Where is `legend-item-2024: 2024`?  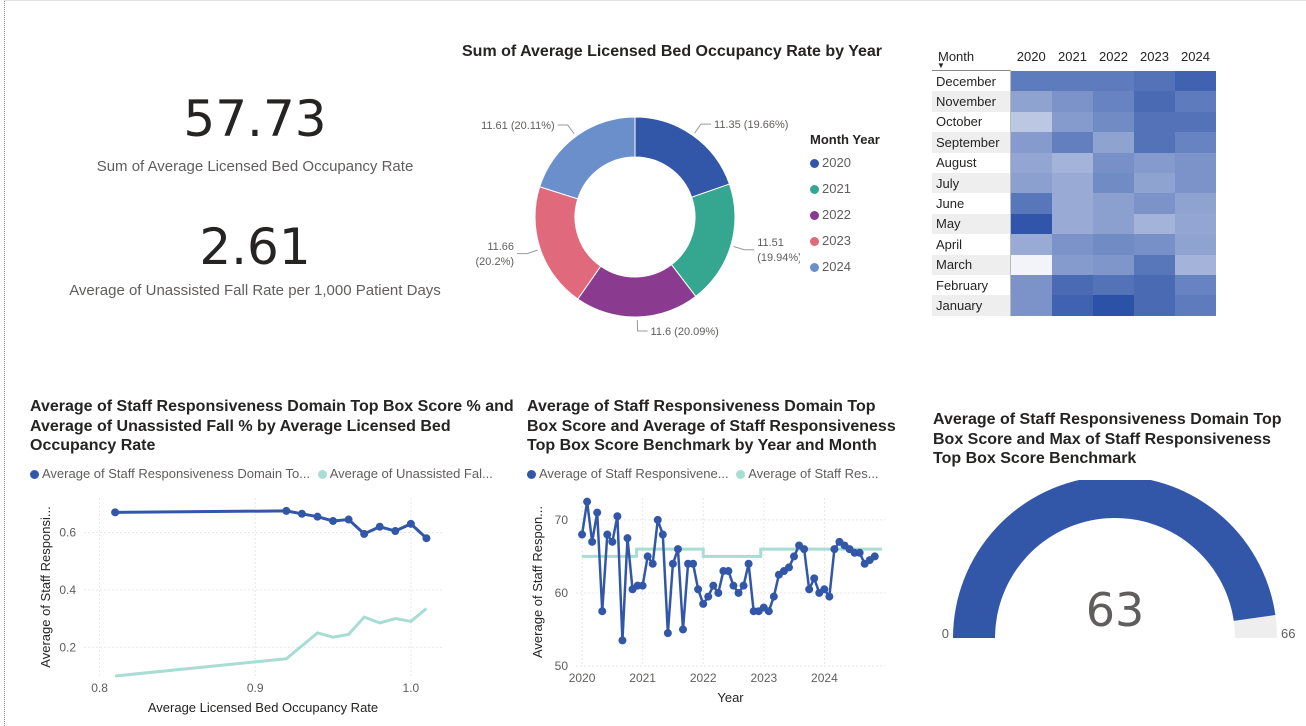 legend-item-2024: 2024 is located at coordinates (830, 272).